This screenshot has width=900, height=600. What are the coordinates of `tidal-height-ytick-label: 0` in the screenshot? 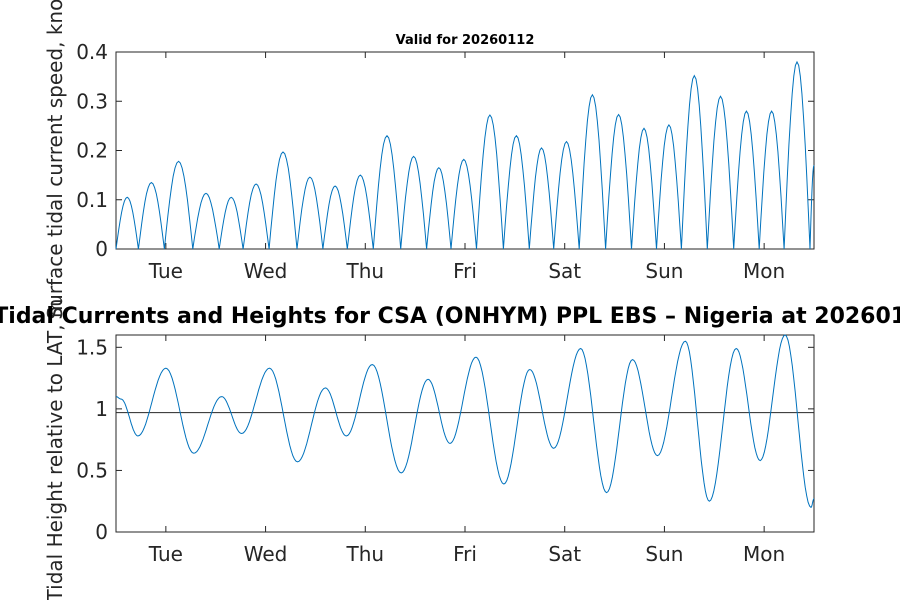 It's located at (101, 532).